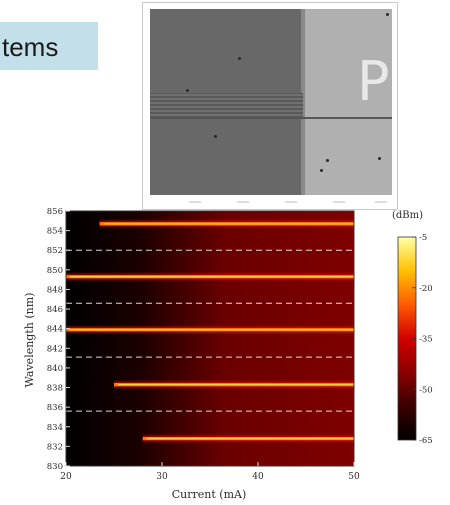  What do you see at coordinates (407, 215) in the screenshot?
I see `colorbar-label: (dBm)` at bounding box center [407, 215].